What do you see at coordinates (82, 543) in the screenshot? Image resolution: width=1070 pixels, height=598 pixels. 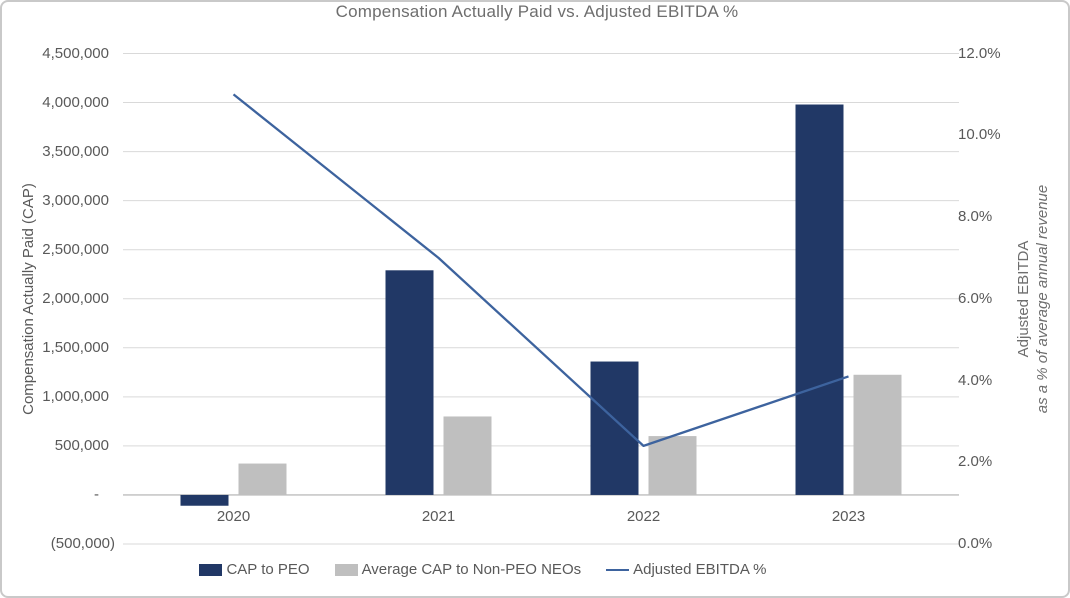 I see `left-tick-label: (500,000)` at bounding box center [82, 543].